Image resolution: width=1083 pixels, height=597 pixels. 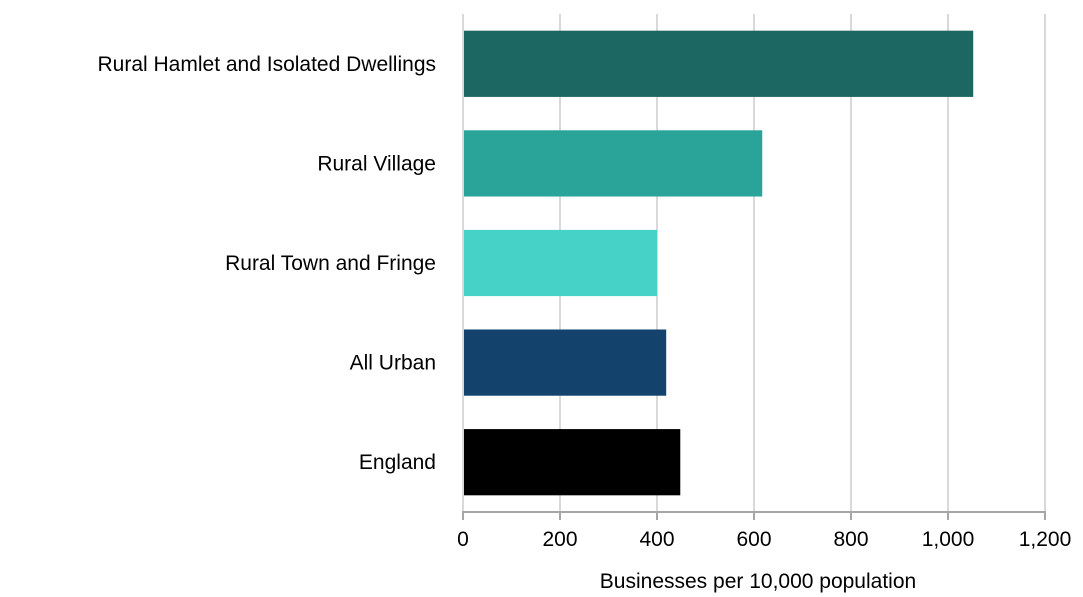 I want to click on x-tick-label: 200, so click(x=559, y=539).